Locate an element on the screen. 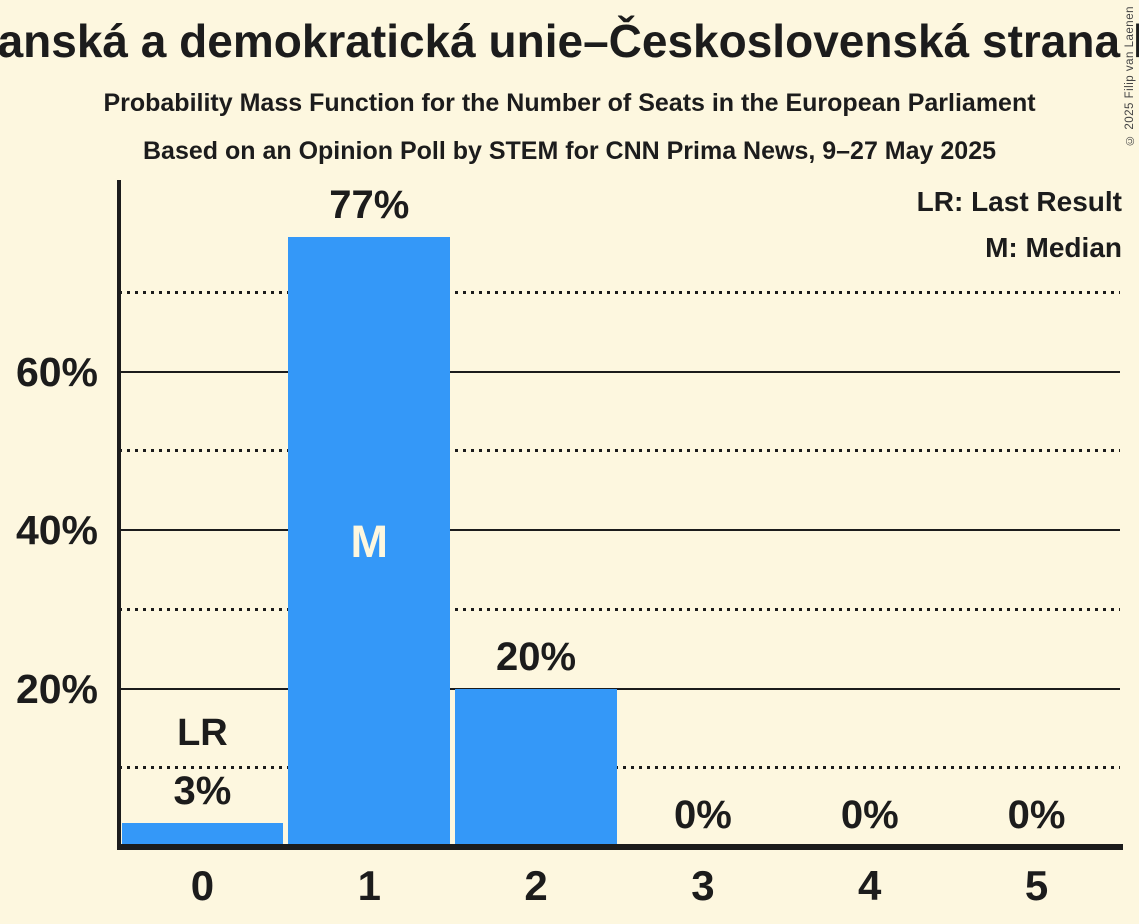 Image resolution: width=1139 pixels, height=924 pixels. y-axis-label-60: 60% is located at coordinates (56, 372).